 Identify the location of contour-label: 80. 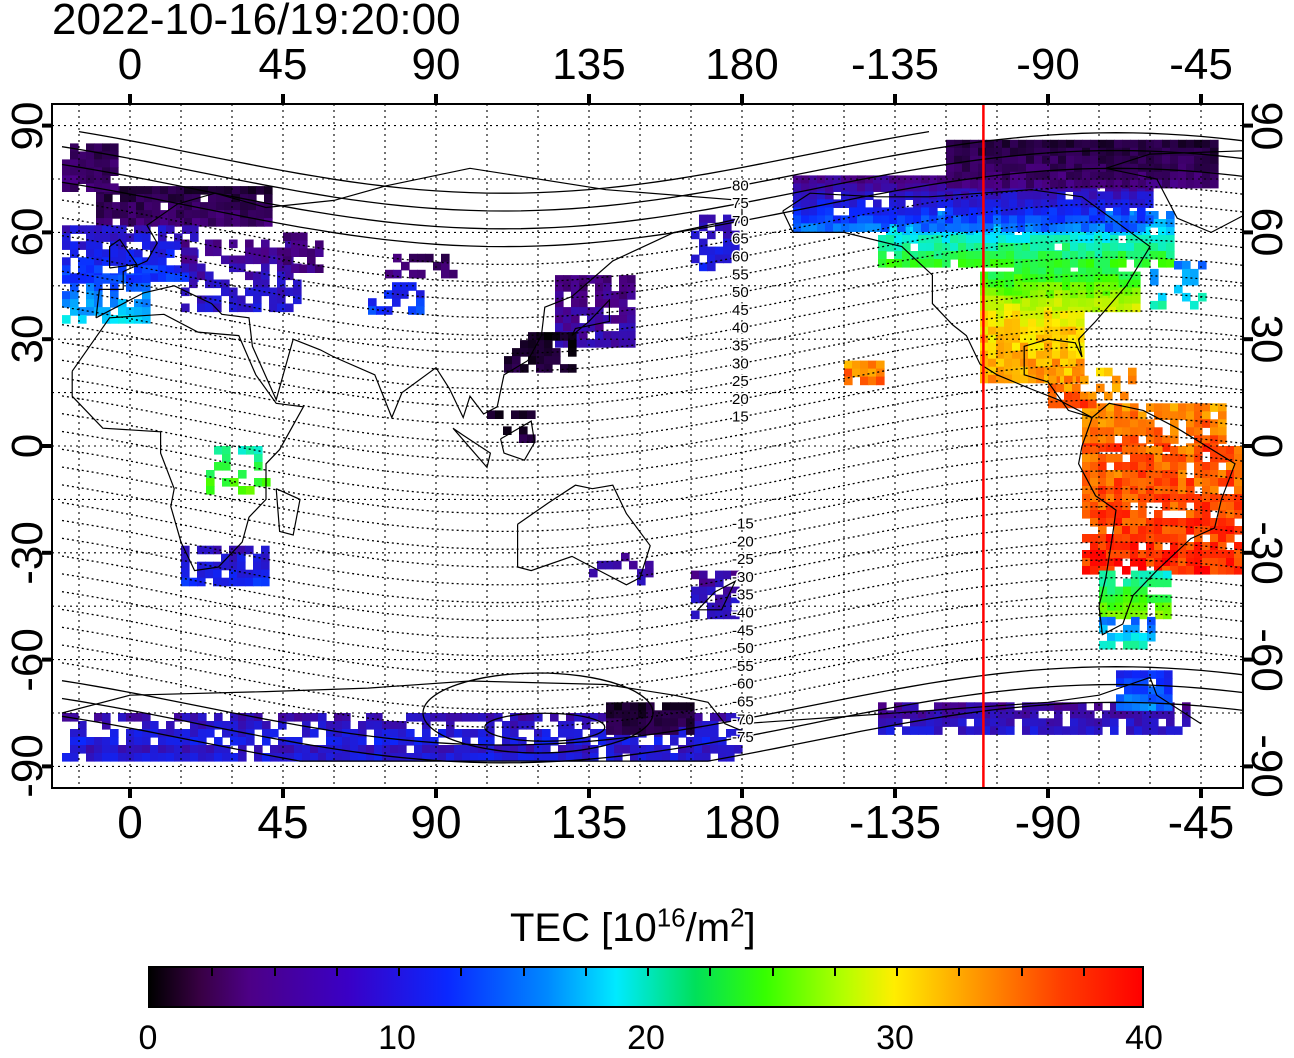
(740, 185).